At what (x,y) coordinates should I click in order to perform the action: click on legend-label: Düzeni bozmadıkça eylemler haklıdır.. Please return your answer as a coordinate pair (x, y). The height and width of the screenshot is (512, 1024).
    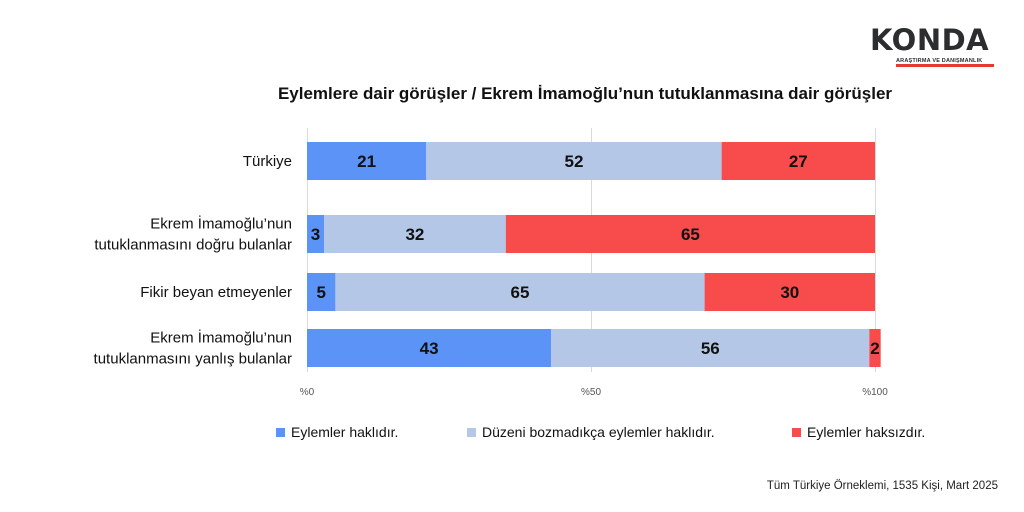
    Looking at the image, I should click on (598, 432).